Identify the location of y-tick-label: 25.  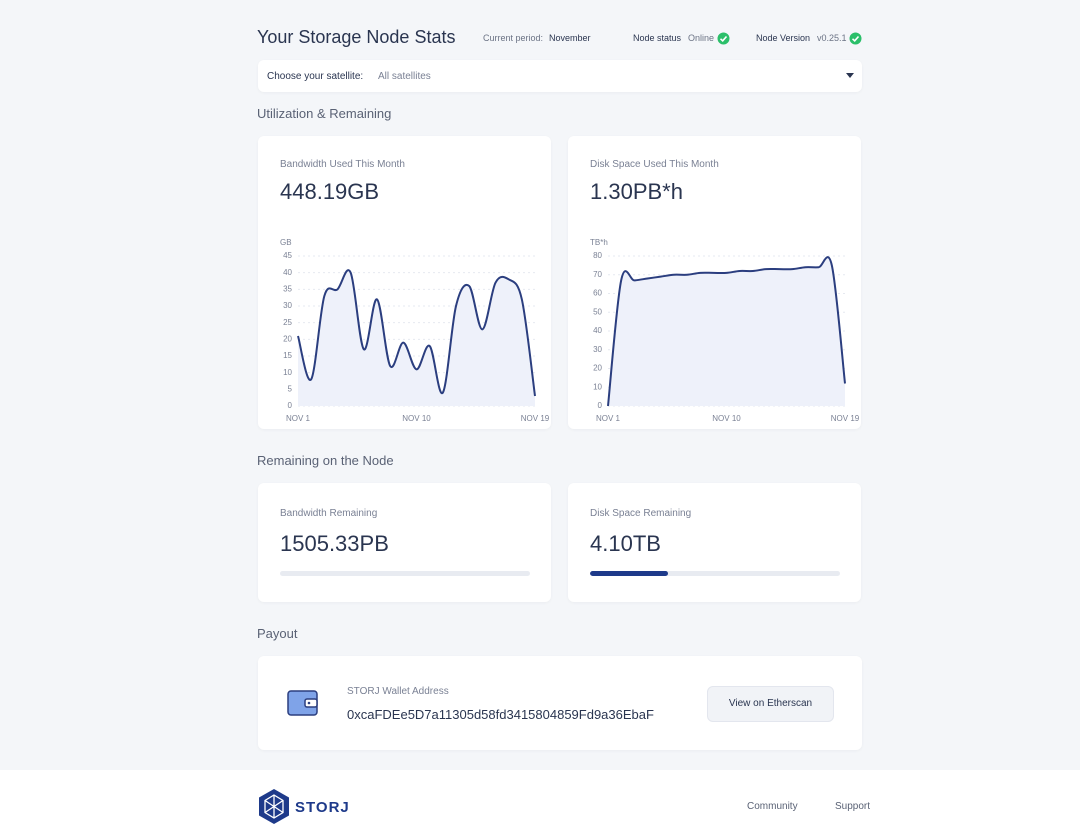
(287, 322).